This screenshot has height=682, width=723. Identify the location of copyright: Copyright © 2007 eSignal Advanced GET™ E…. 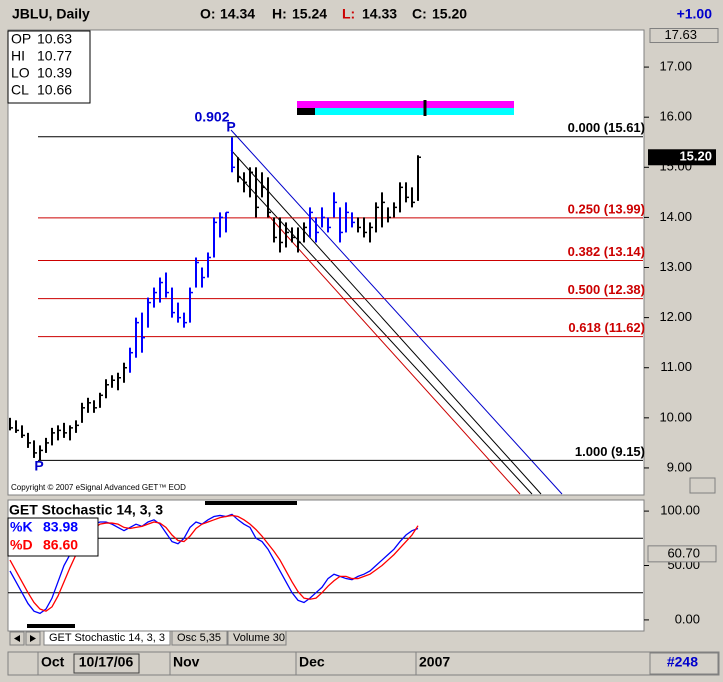
(98, 487).